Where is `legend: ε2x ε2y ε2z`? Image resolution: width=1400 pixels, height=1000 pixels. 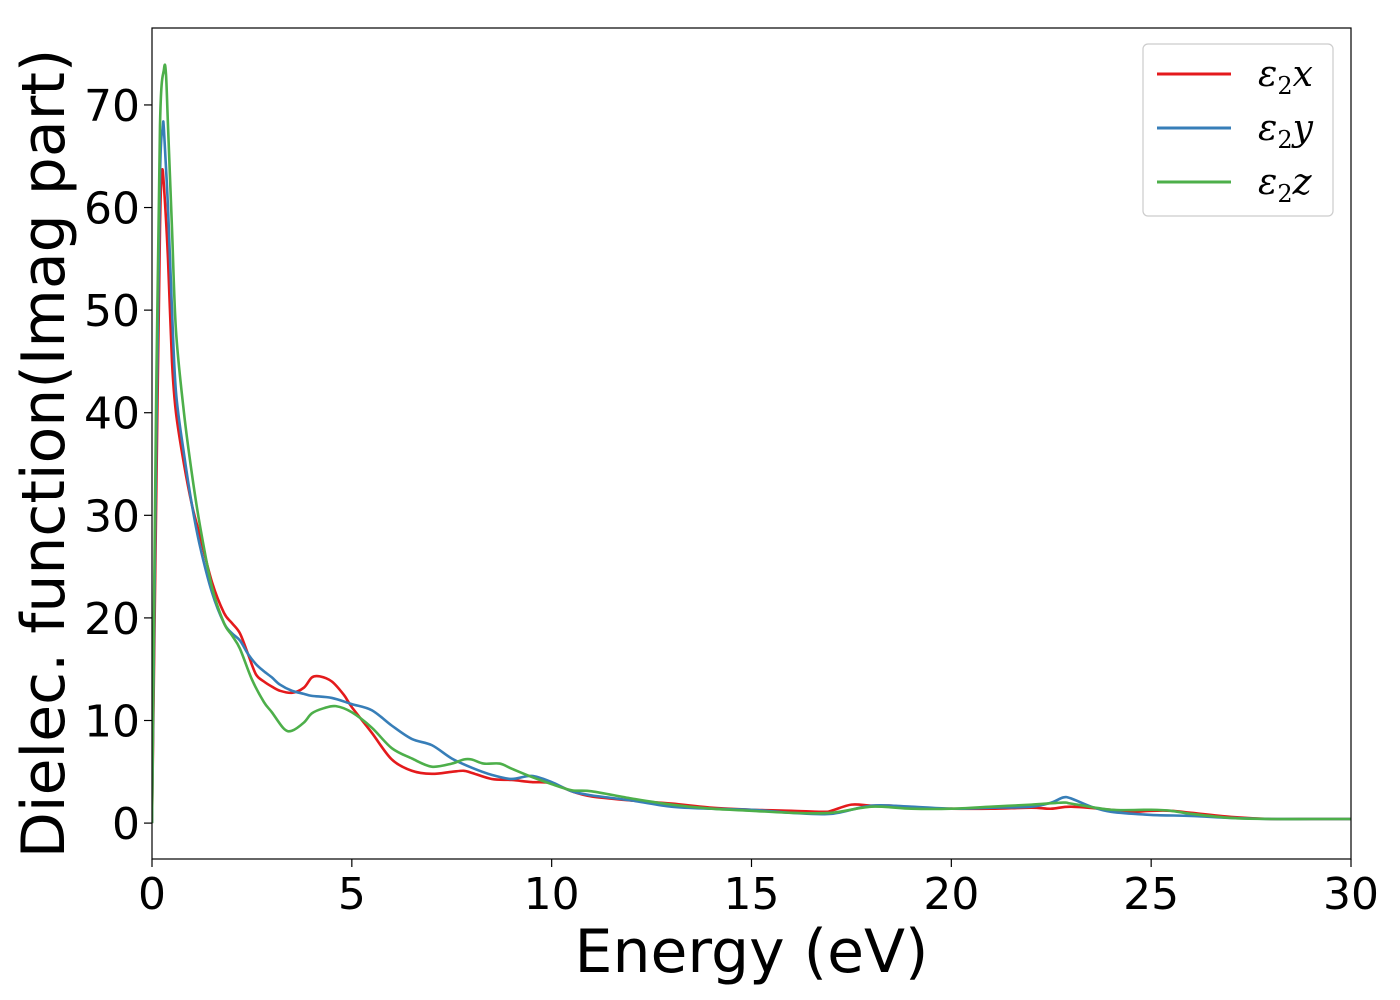
legend: ε2x ε2y ε2z is located at coordinates (1238, 130).